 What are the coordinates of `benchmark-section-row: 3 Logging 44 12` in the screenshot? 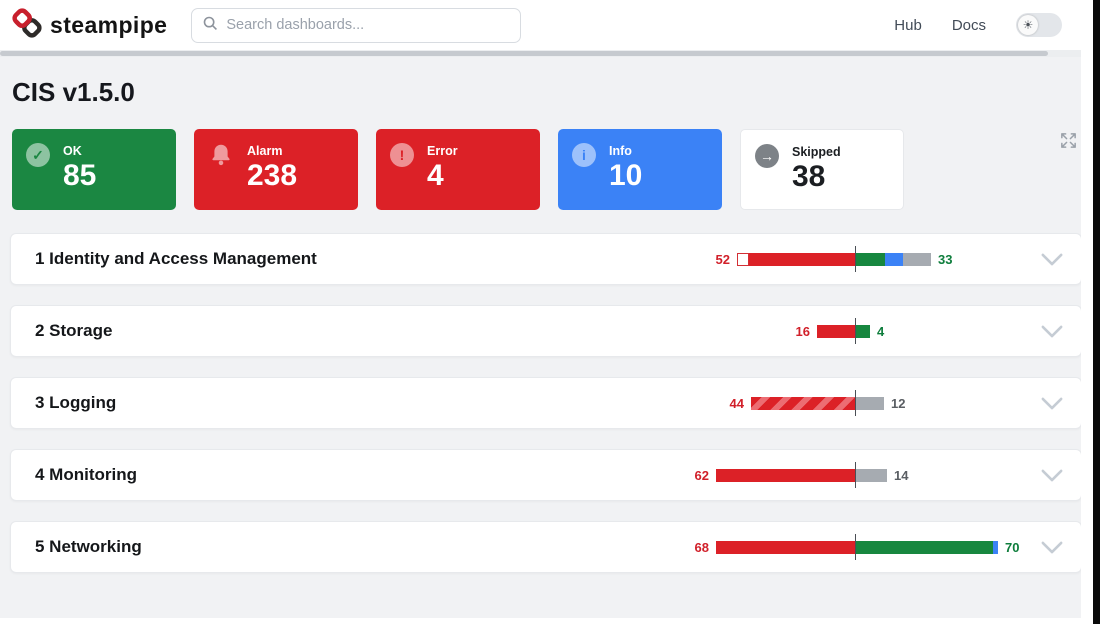 It's located at (546, 403).